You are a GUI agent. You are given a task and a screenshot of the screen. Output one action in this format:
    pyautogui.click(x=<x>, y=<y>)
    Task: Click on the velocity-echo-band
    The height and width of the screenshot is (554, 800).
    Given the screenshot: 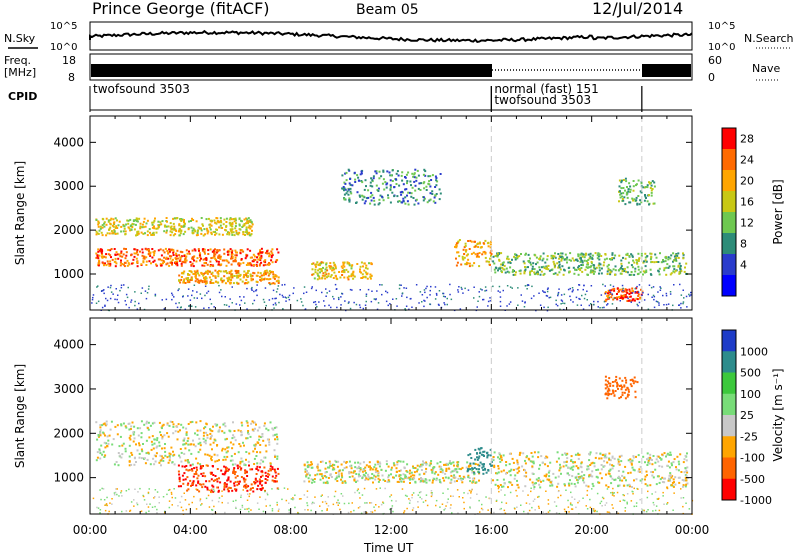 What is the action you would take?
    pyautogui.click(x=621, y=387)
    